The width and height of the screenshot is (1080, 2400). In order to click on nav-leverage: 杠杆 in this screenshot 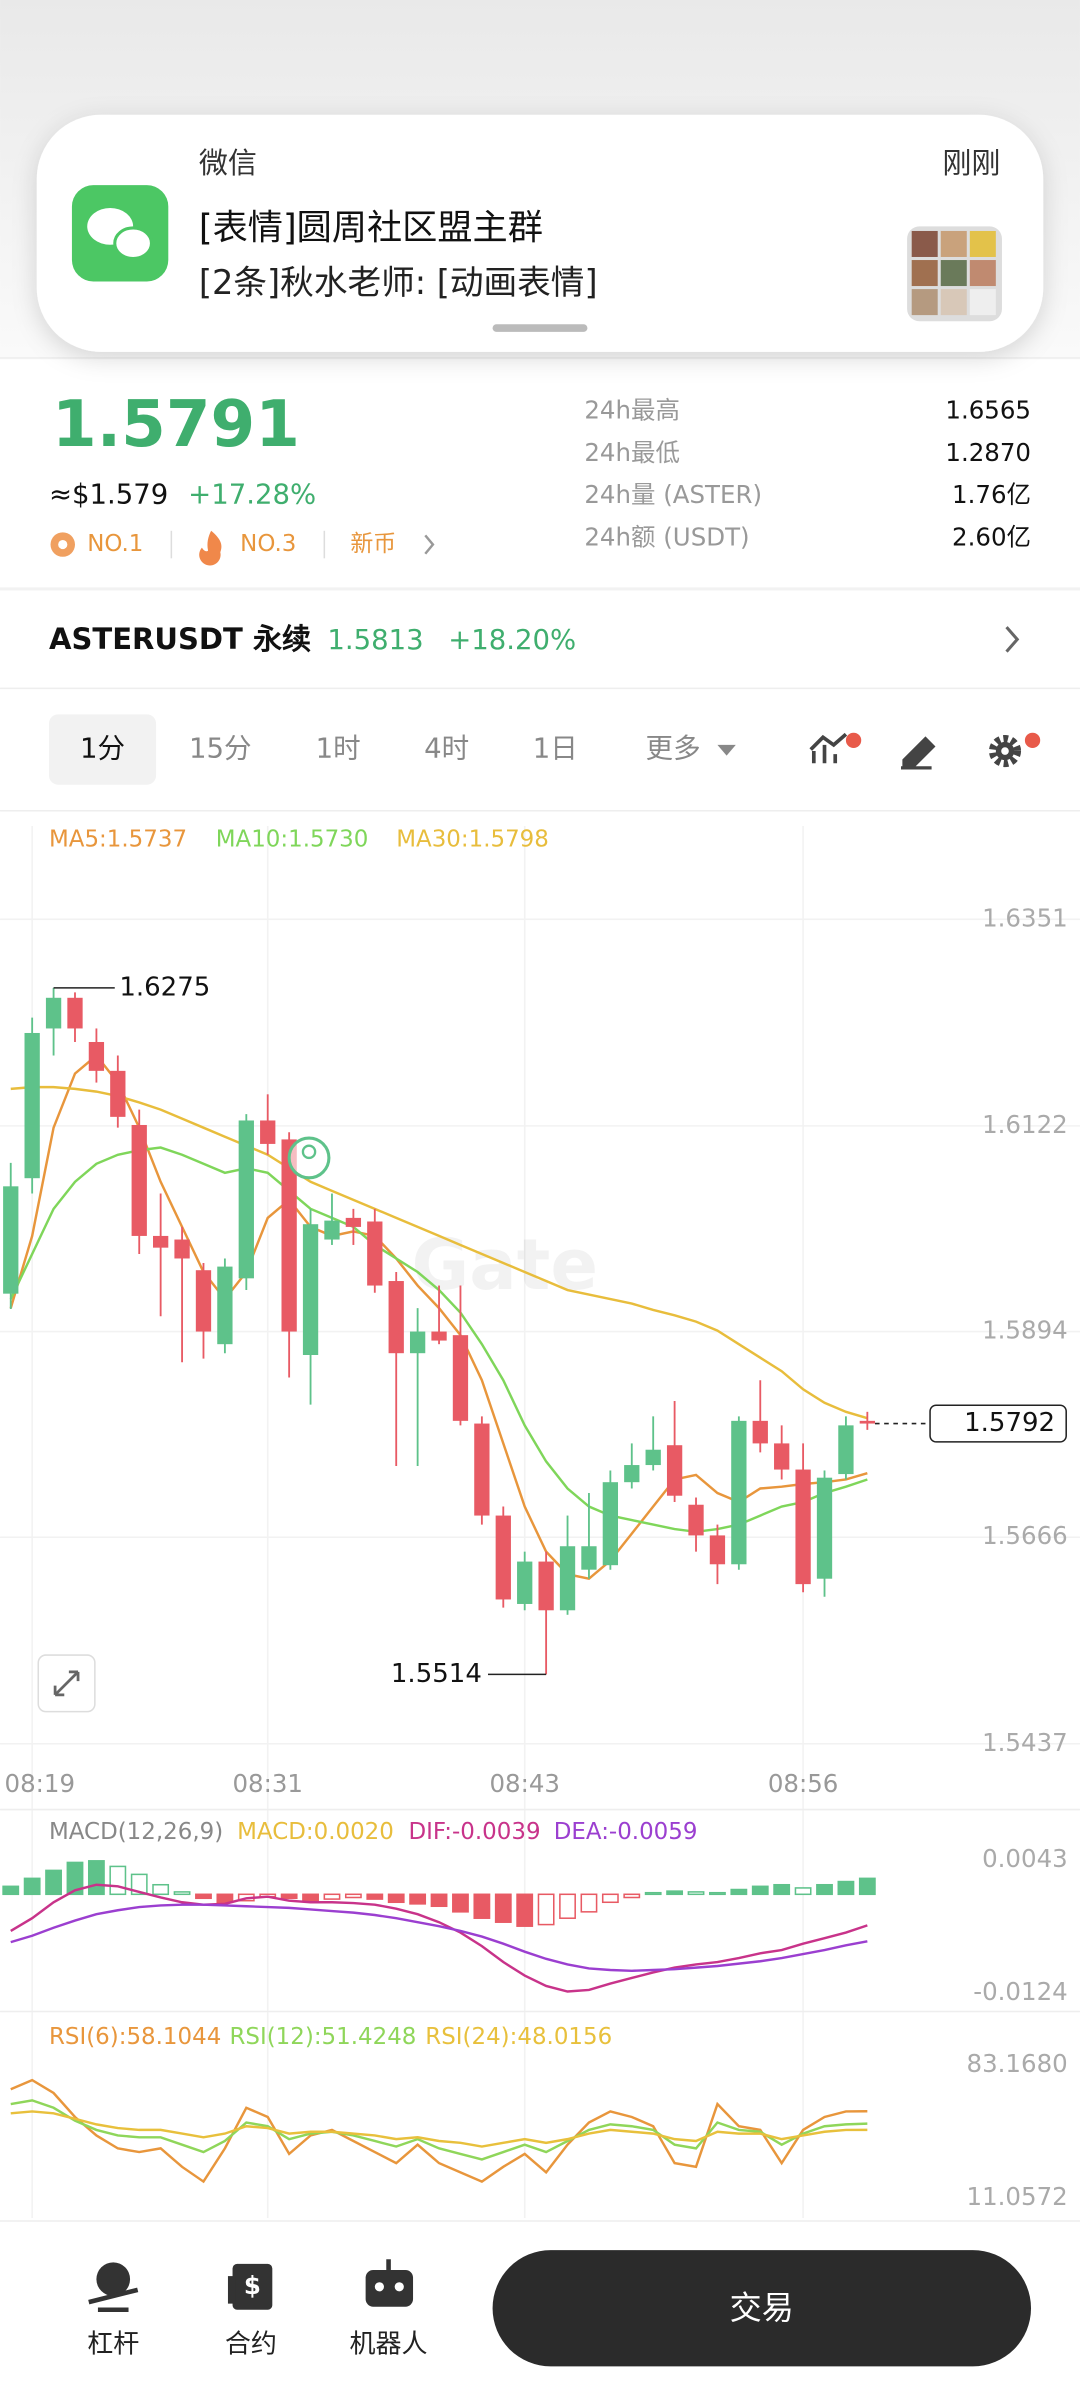, I will do `click(113, 2310)`.